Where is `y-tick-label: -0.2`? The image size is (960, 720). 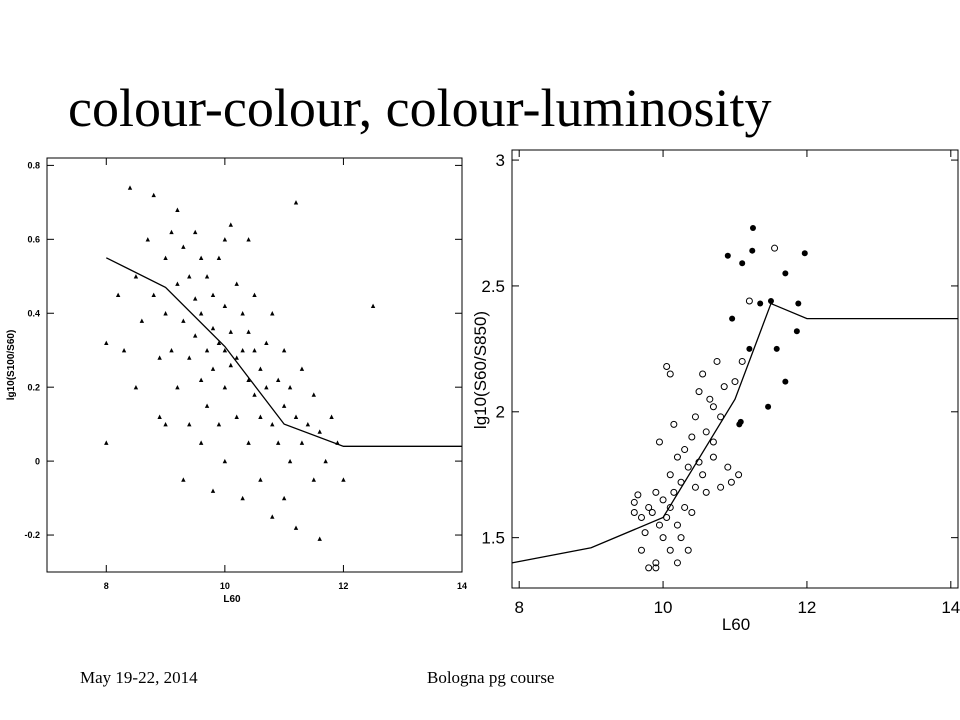 y-tick-label: -0.2 is located at coordinates (32, 535).